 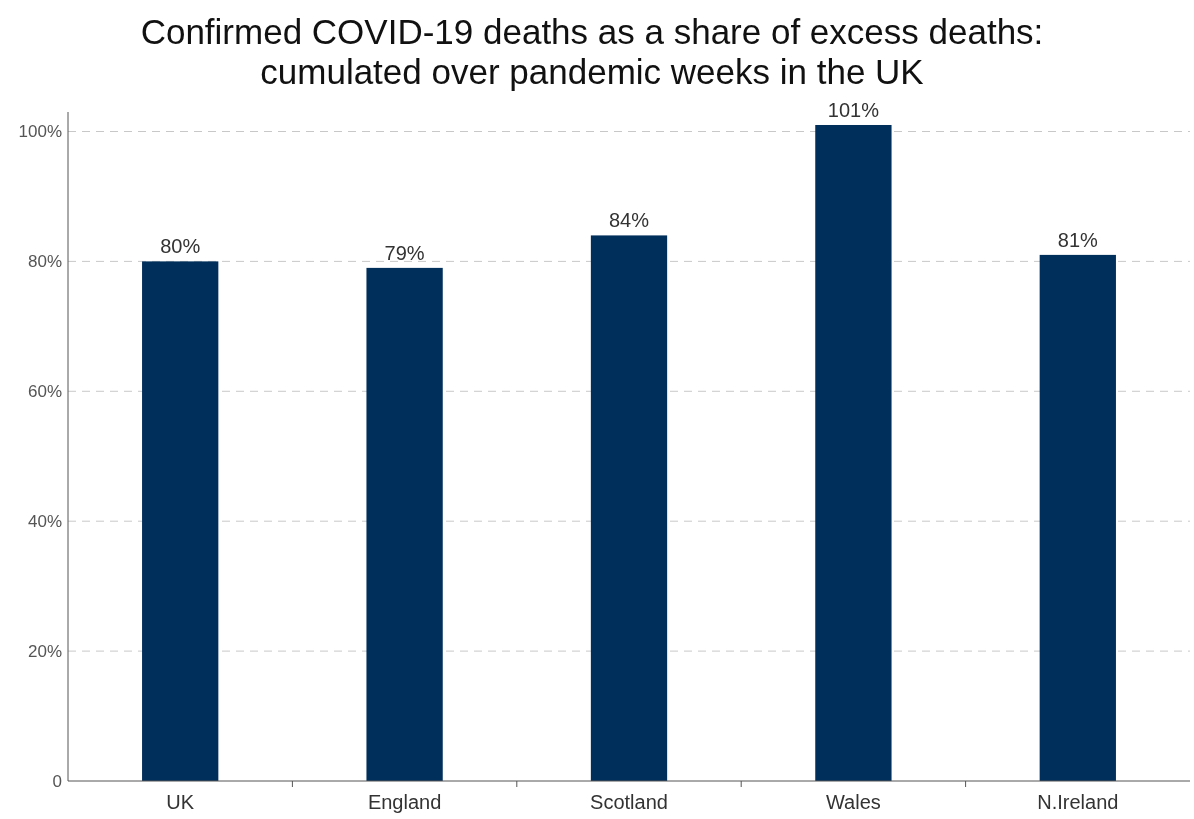 What do you see at coordinates (404, 802) in the screenshot?
I see `x-tick-label: England` at bounding box center [404, 802].